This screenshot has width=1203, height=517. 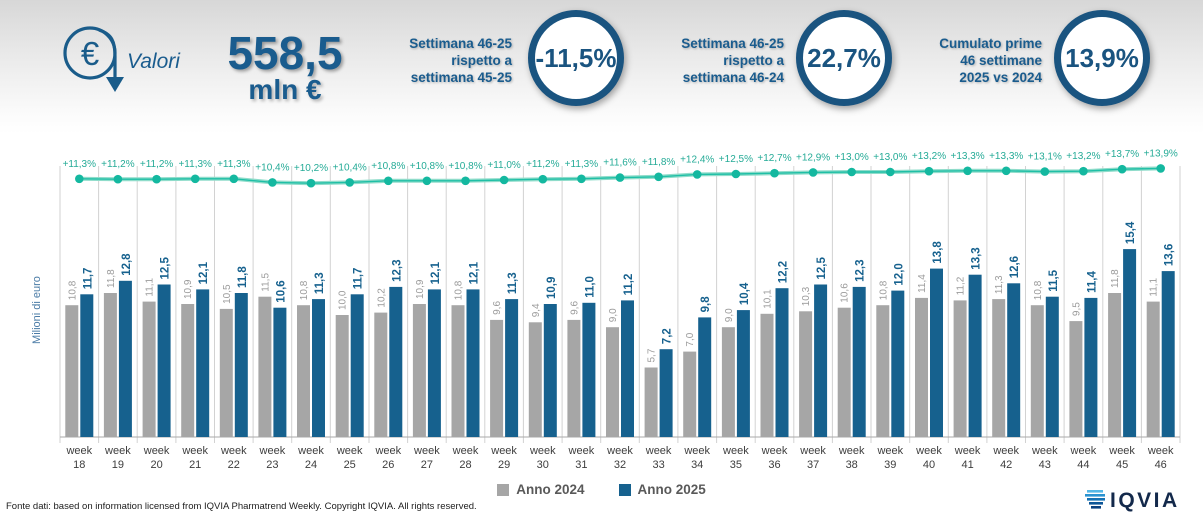 What do you see at coordinates (111, 278) in the screenshot?
I see `bar-label-2024: 11,8` at bounding box center [111, 278].